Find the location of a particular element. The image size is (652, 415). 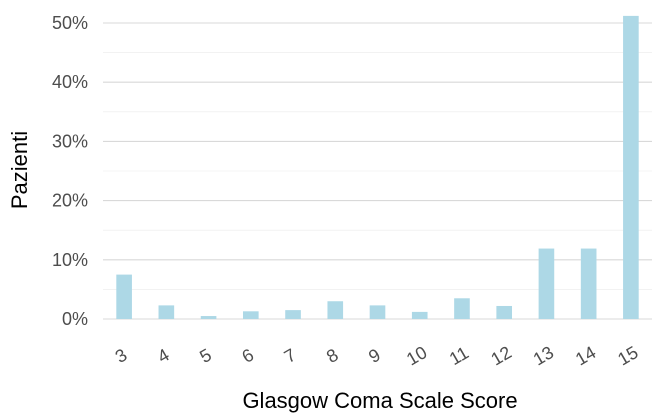

y-tick-label: 50% is located at coordinates (70, 23).